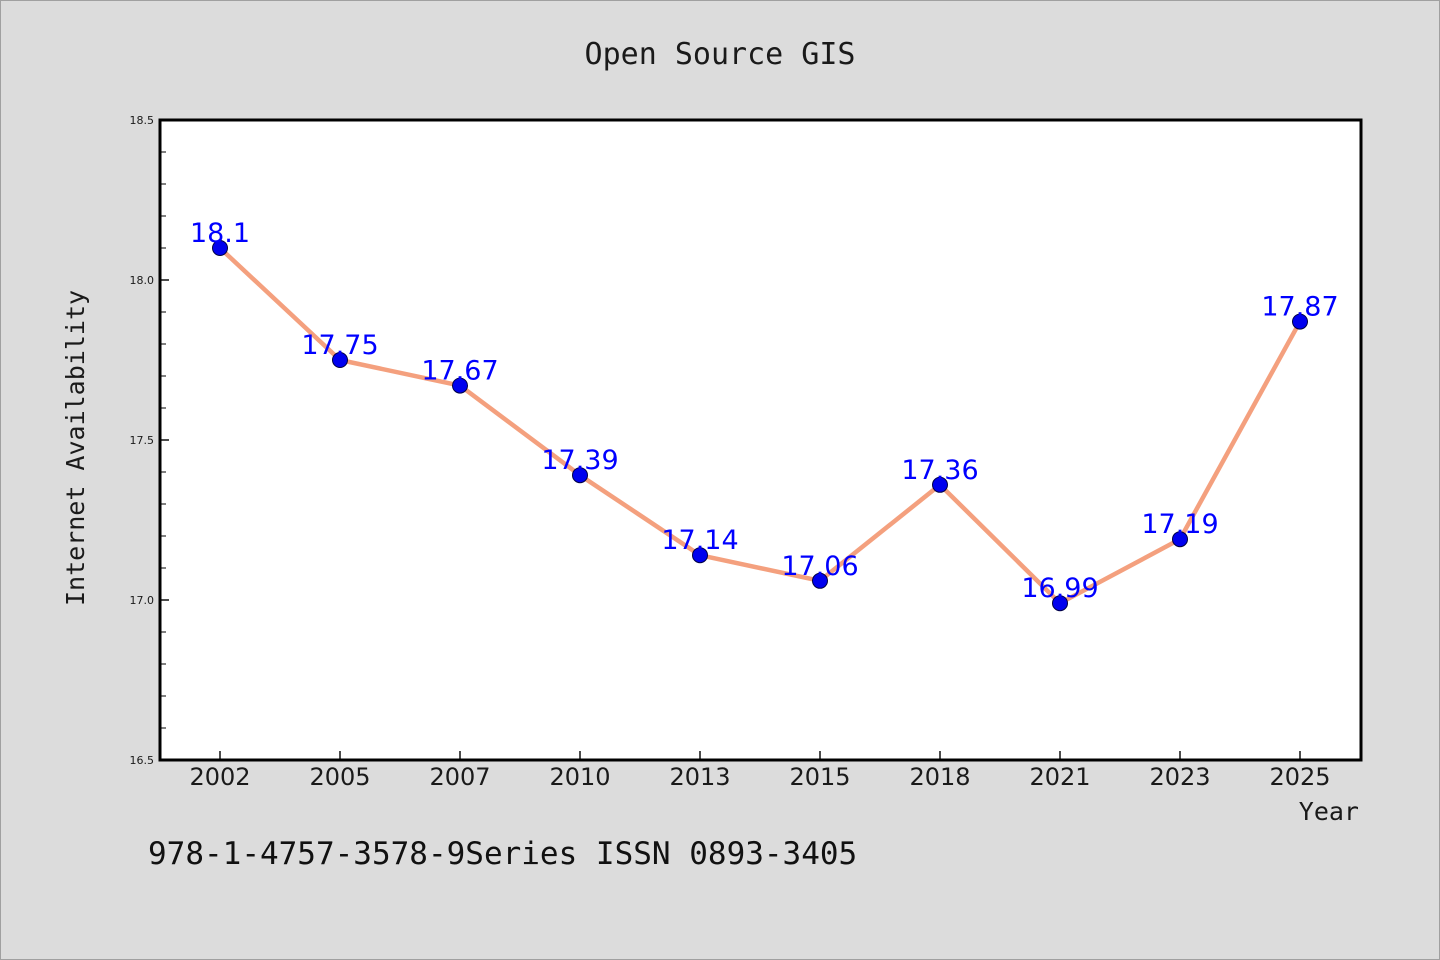 Image resolution: width=1440 pixels, height=960 pixels. Describe the element at coordinates (339, 777) in the screenshot. I see `x-tick-label: 2005` at that location.